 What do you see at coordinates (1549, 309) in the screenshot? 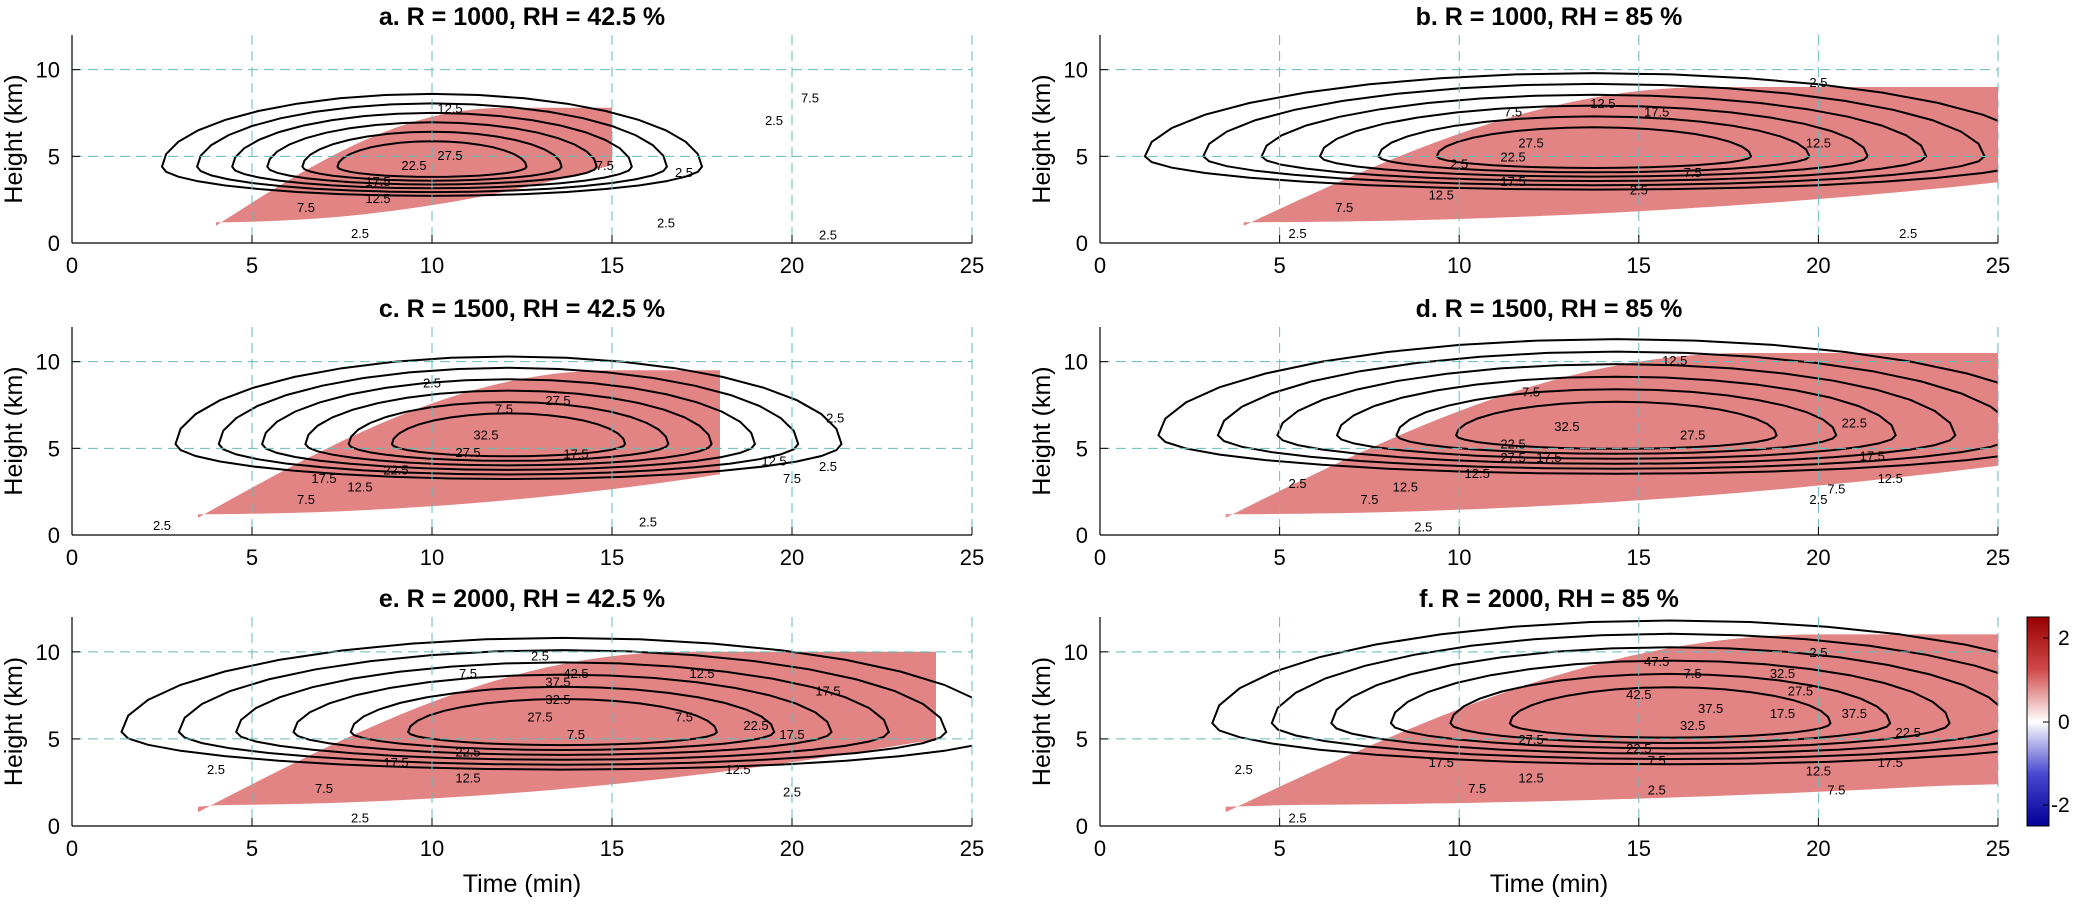
I see `panel-title: d. R = 1500, RH = 85 %` at bounding box center [1549, 309].